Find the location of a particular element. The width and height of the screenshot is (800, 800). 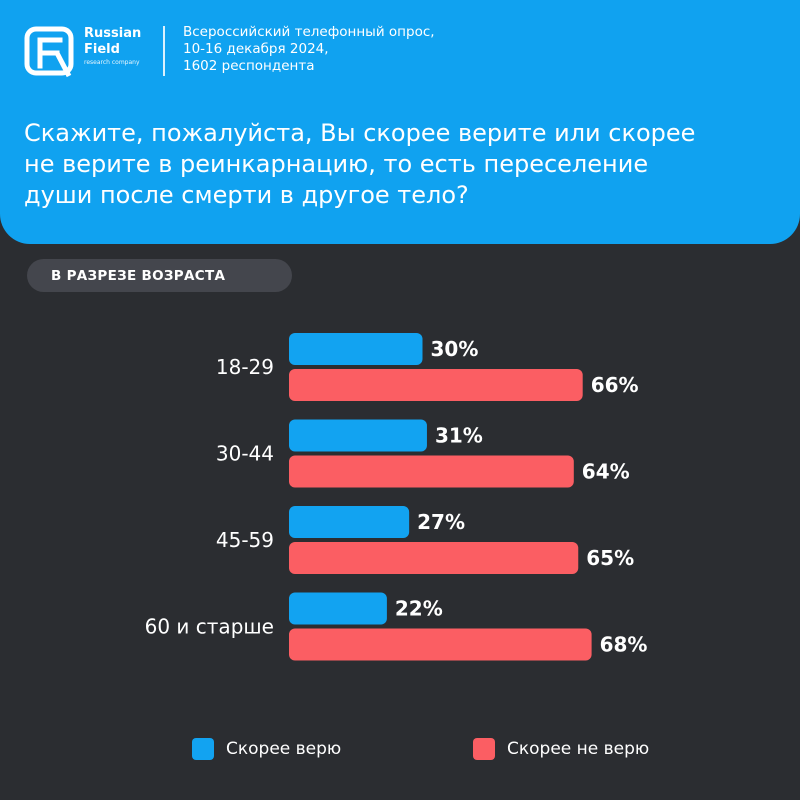

legend-label-believe: Скорее верю is located at coordinates (284, 749).